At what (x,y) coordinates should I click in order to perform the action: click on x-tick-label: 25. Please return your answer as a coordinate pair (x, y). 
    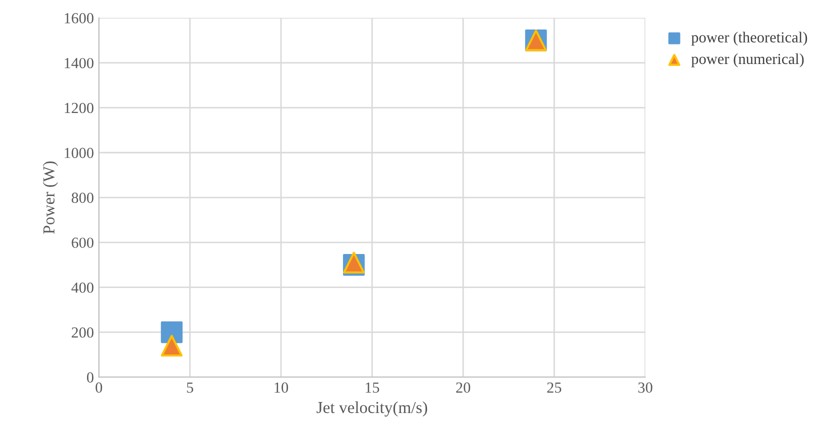
    Looking at the image, I should click on (554, 387).